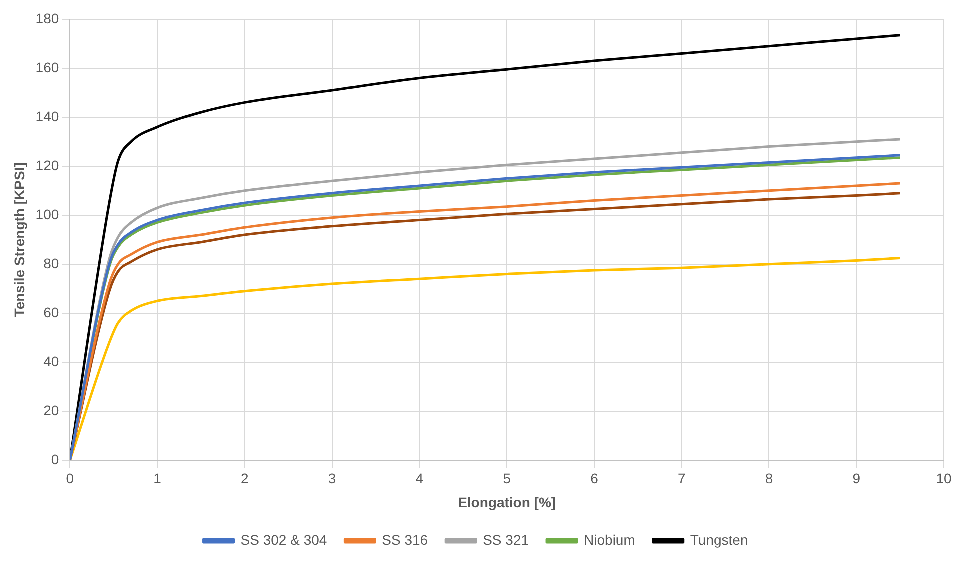  I want to click on x-tick-label: 8, so click(769, 478).